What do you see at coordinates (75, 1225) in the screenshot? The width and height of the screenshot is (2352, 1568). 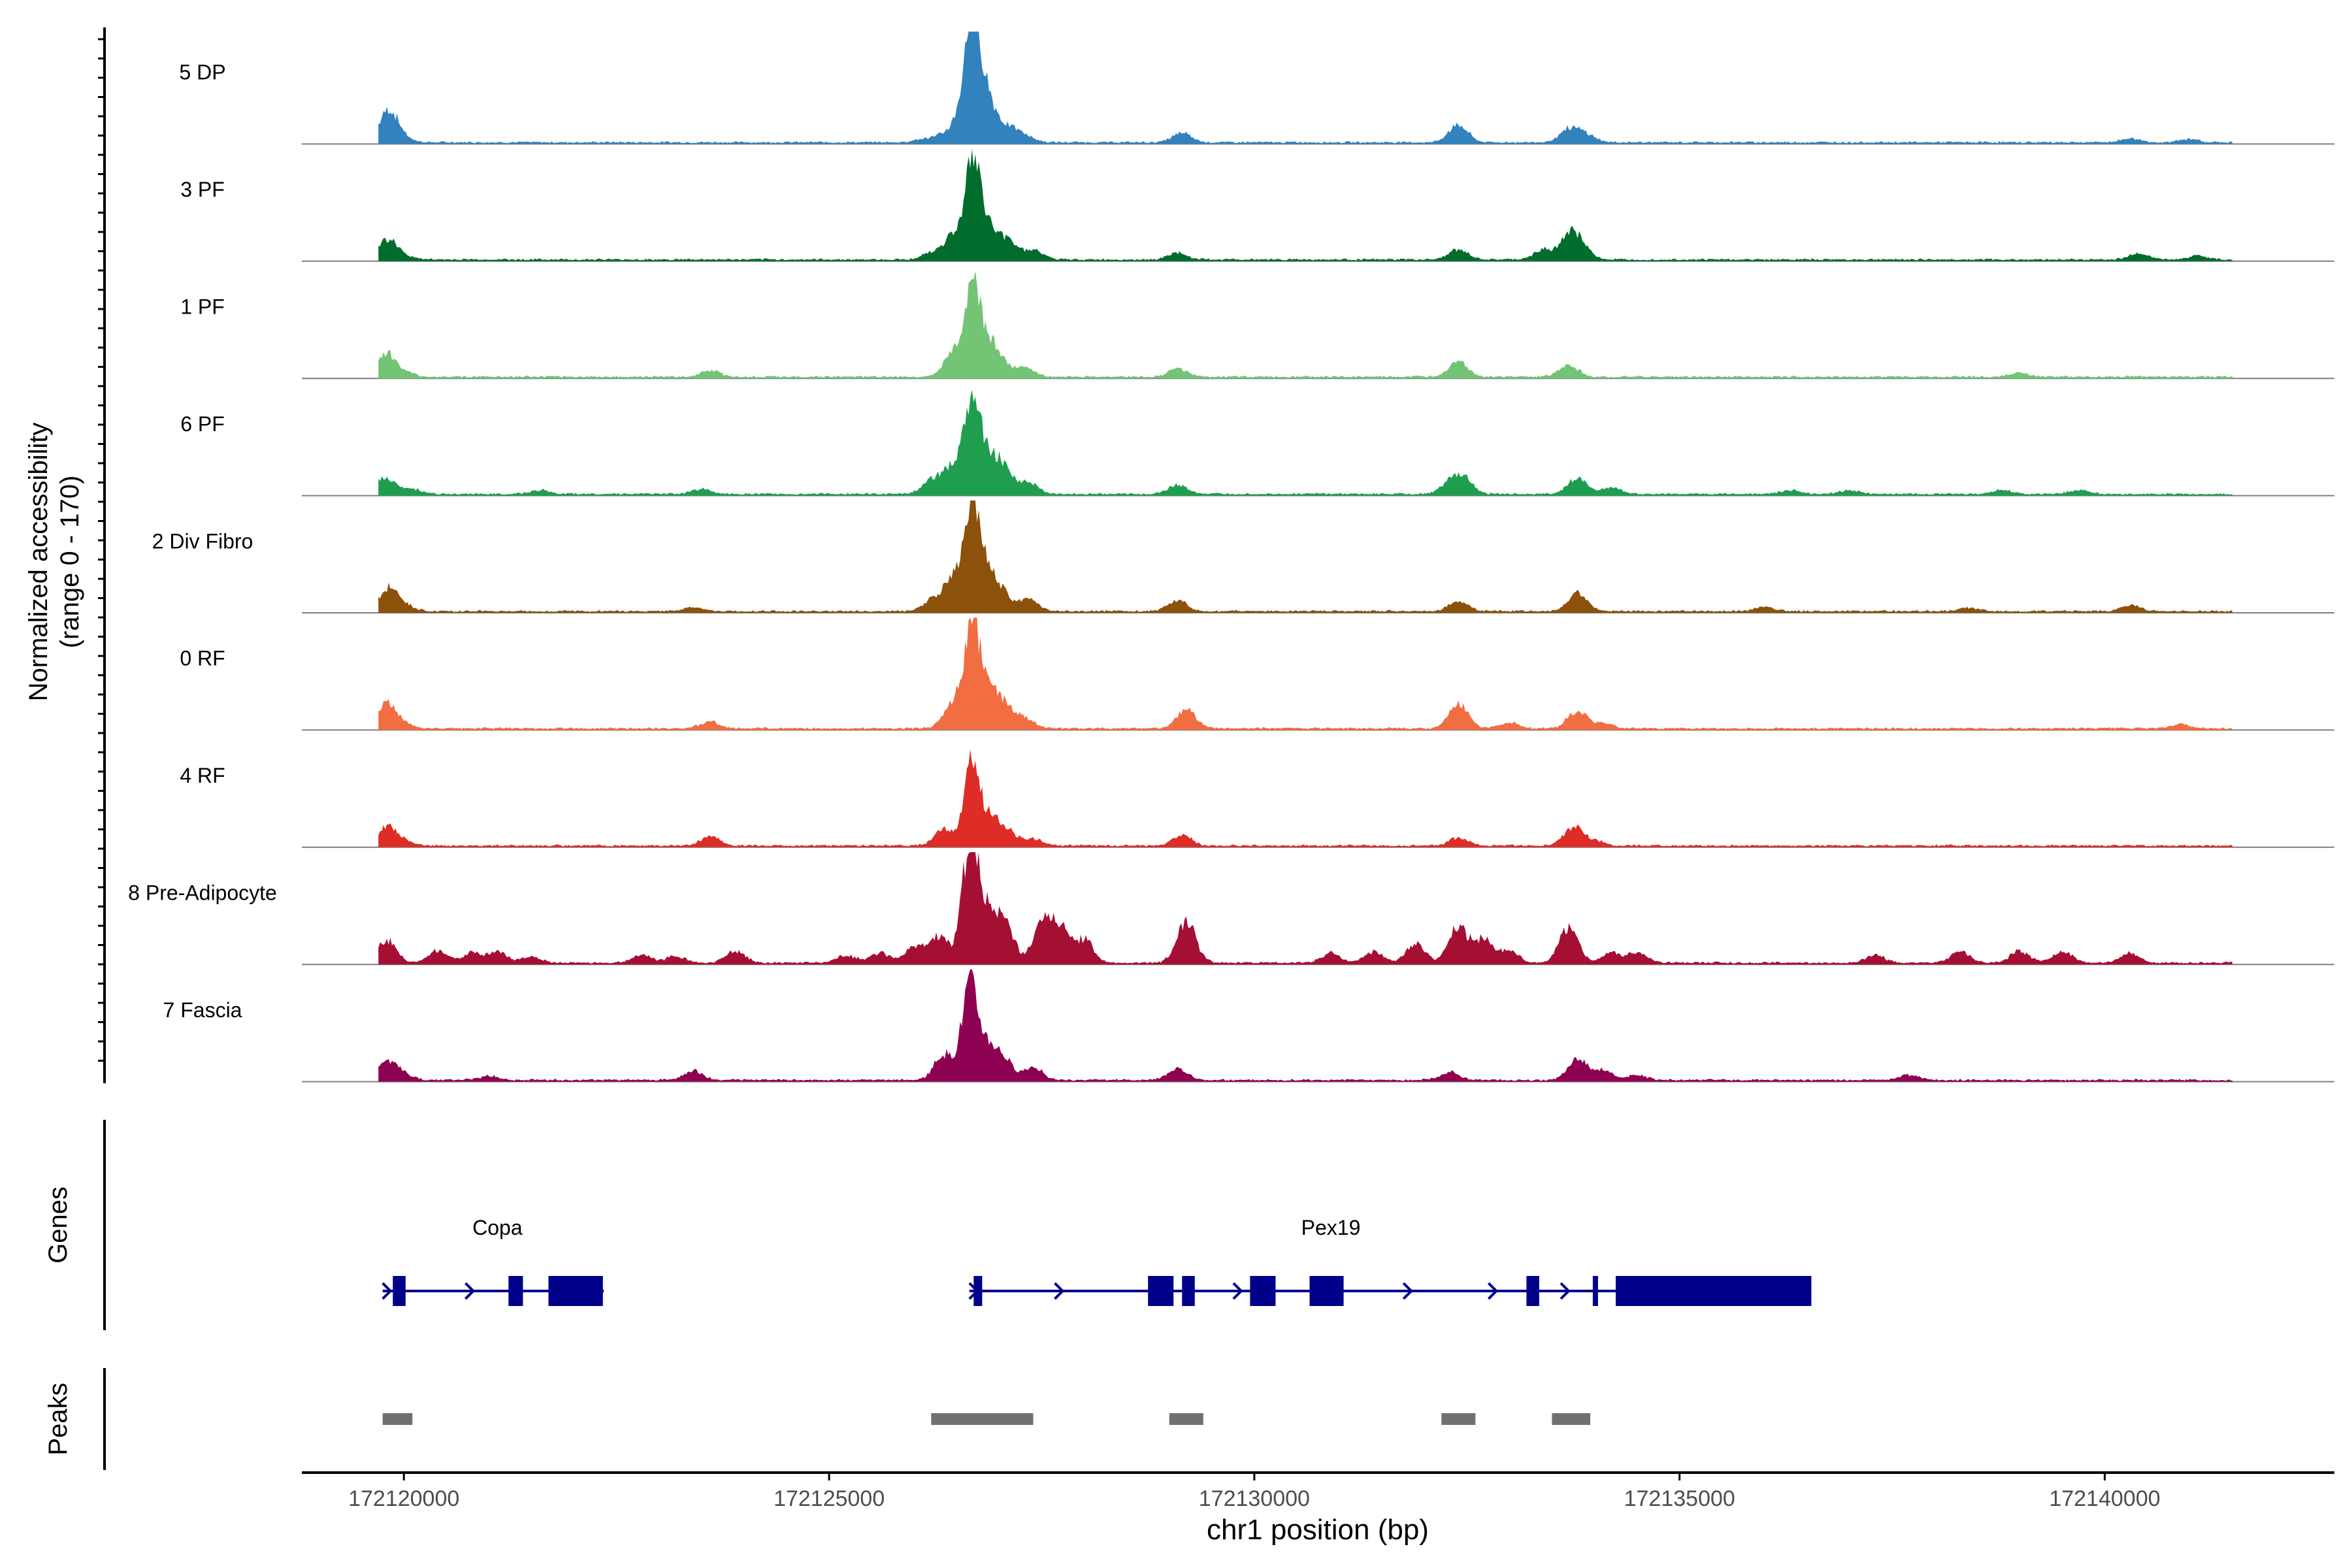 I see `genes-axis: Genes` at bounding box center [75, 1225].